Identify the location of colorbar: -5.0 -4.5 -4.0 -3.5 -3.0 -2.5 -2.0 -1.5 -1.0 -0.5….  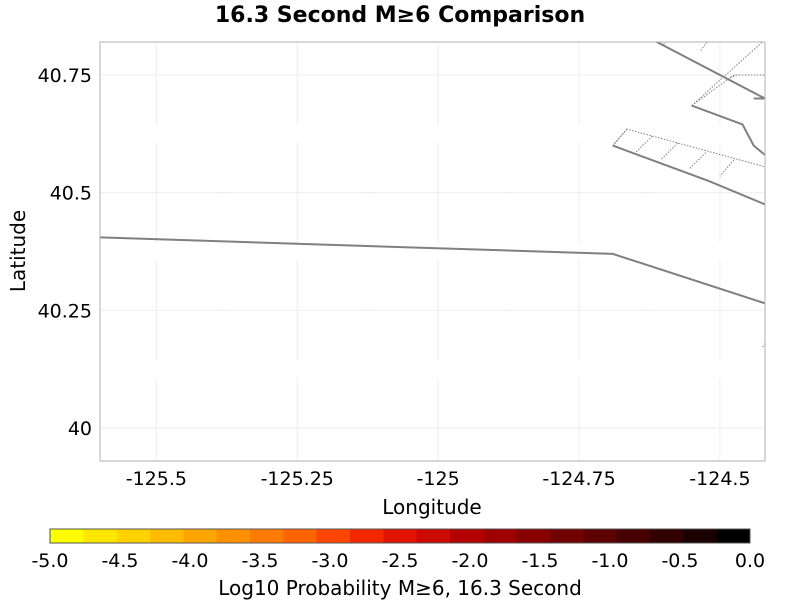
(398, 564).